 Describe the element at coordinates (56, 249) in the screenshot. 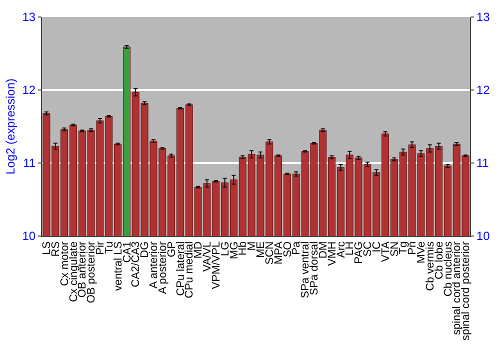

I see `x-tick-label: RS` at that location.